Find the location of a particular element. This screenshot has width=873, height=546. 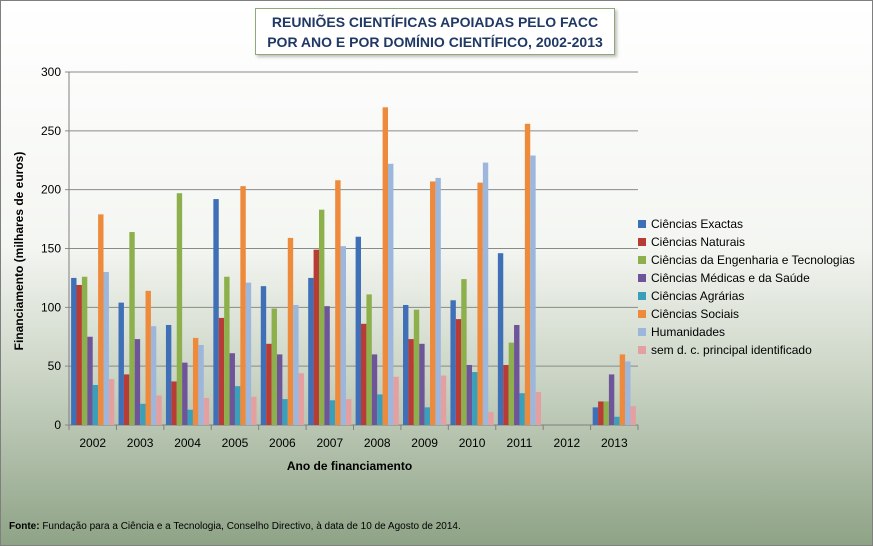

legend-item: Ciências Naturais is located at coordinates (746, 242).